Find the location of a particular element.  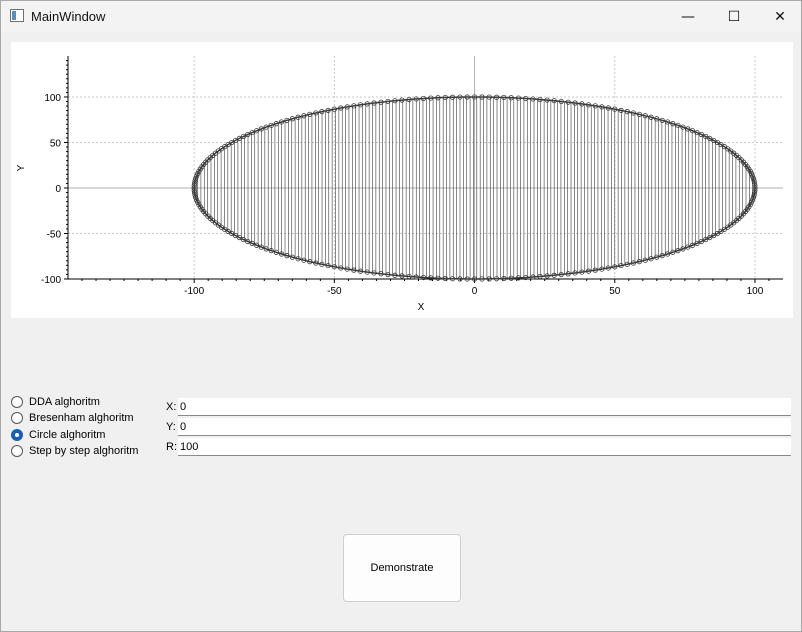

y-field-row: Y: is located at coordinates (479, 427).